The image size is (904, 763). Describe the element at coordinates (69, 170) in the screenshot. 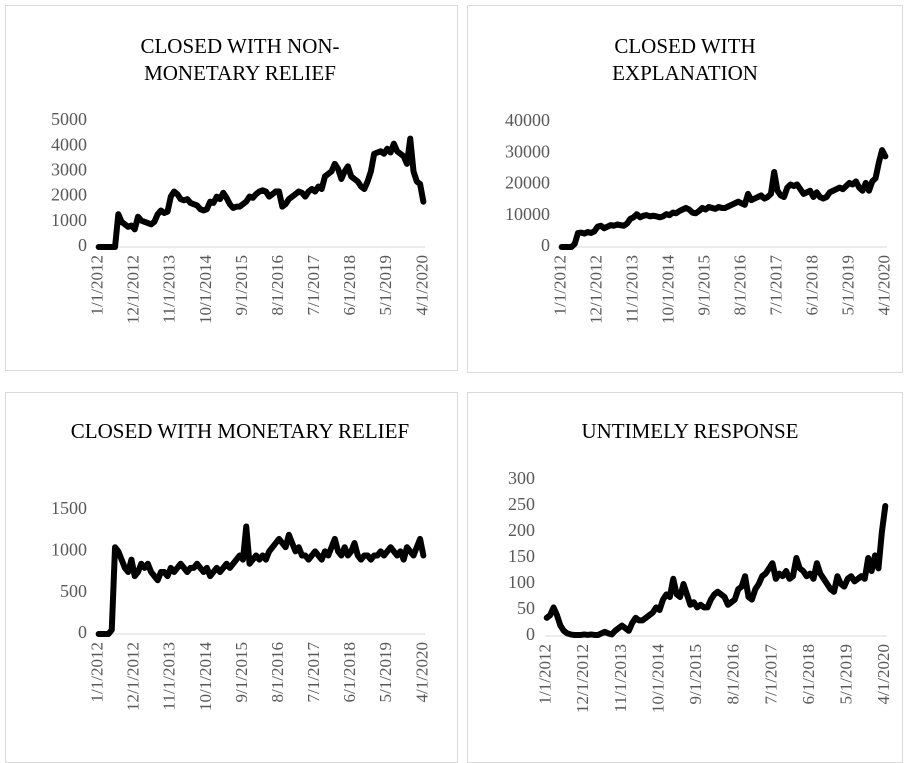

I see `y-tick-label: 3000` at that location.